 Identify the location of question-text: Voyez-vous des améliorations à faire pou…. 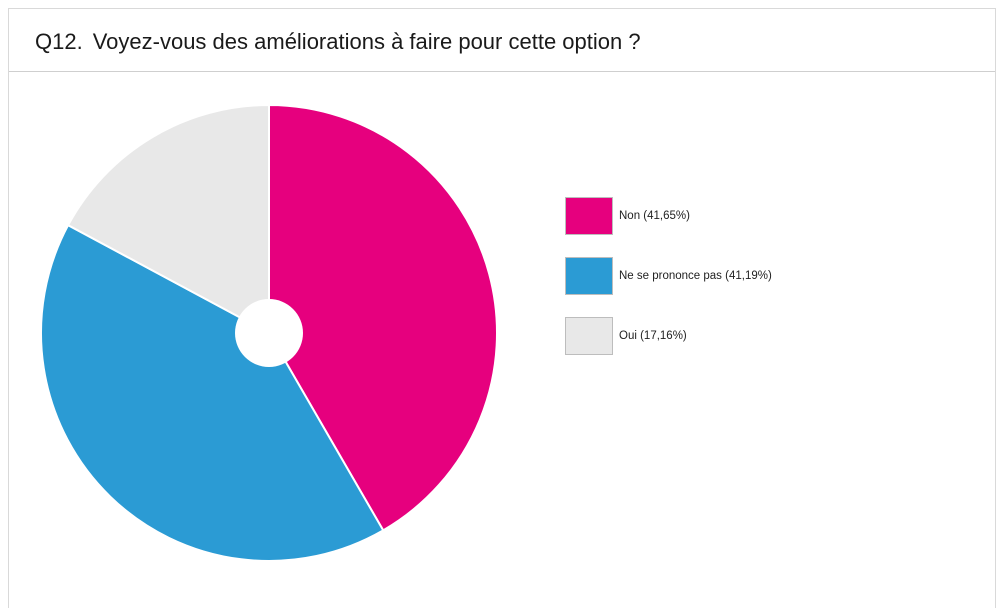
(366, 41).